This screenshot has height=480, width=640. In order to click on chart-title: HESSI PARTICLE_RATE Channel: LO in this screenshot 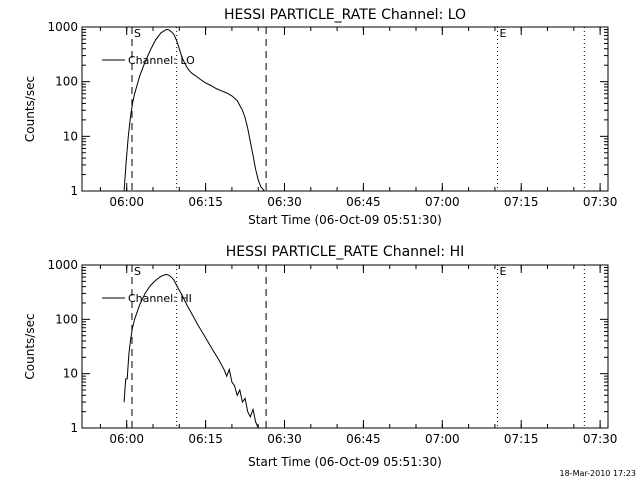, I will do `click(345, 15)`.